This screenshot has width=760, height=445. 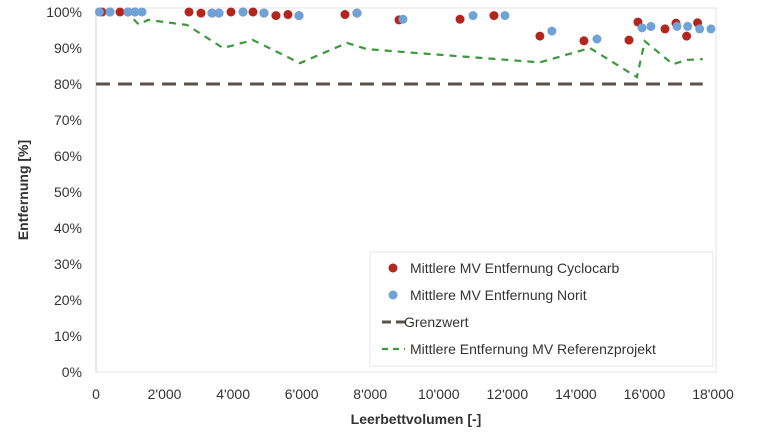 What do you see at coordinates (96, 394) in the screenshot?
I see `x-tick-label: 0` at bounding box center [96, 394].